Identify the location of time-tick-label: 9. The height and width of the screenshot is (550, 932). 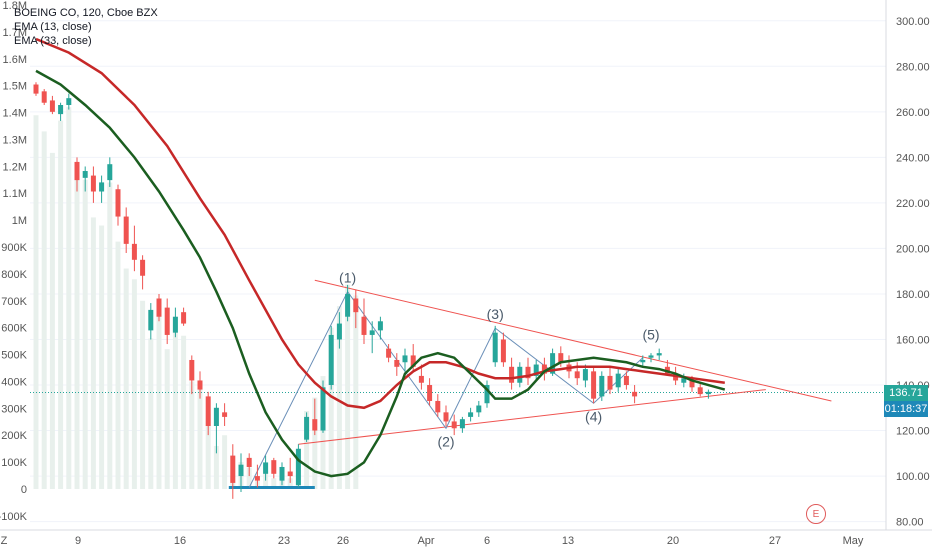
(78, 541).